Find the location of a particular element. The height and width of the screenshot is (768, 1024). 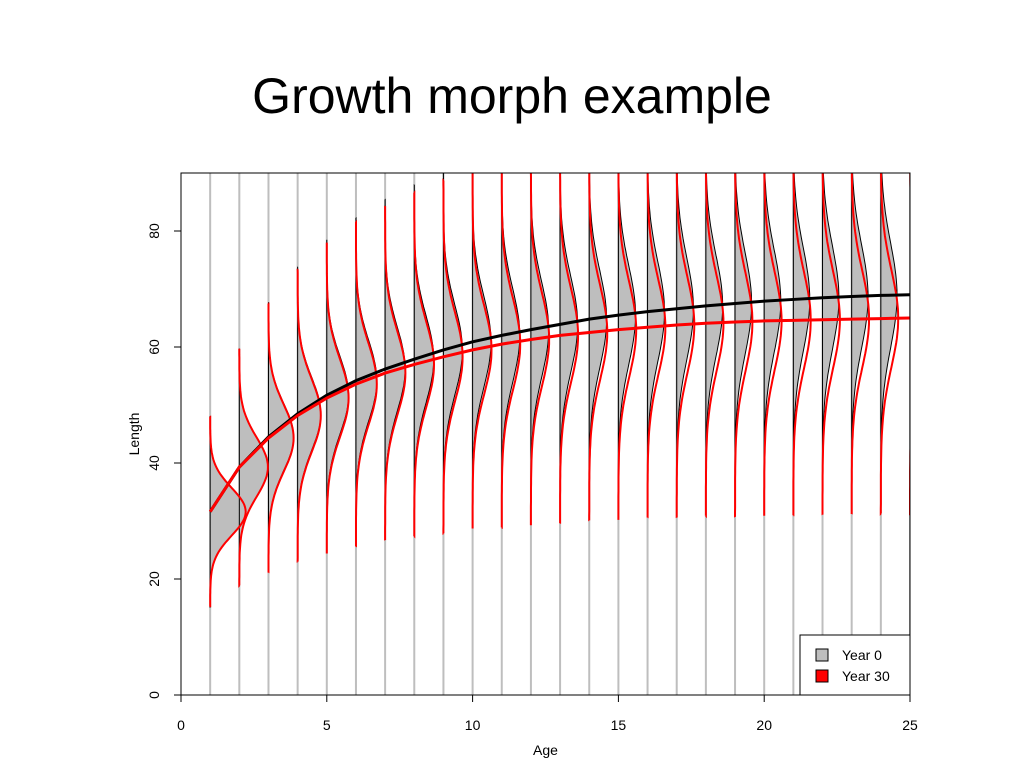

x-tick-label: 0 is located at coordinates (181, 725).